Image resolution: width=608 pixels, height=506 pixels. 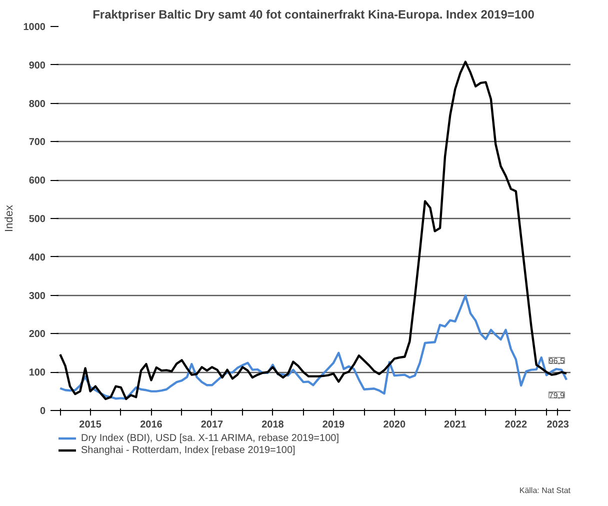 What do you see at coordinates (90, 425) in the screenshot?
I see `x-tick-label: 2015` at bounding box center [90, 425].